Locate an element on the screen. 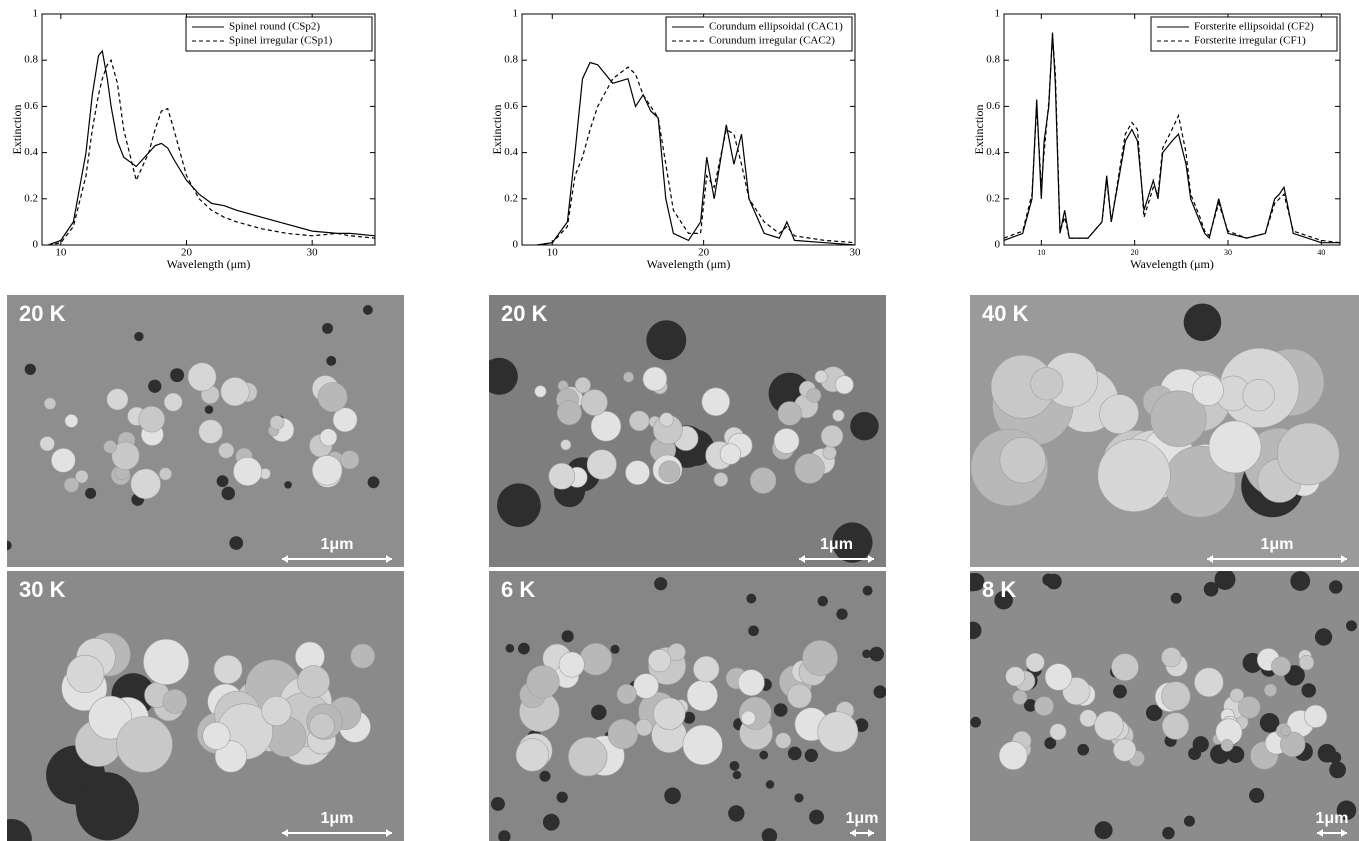 The image size is (1359, 841). y-tick-label: 1 is located at coordinates (36, 14).